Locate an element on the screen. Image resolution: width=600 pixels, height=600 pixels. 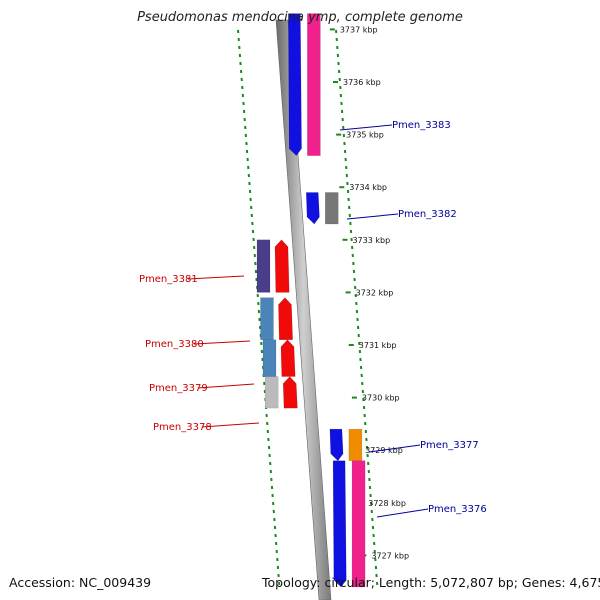
kbp-tick-label: 3733 kbp is located at coordinates (371, 240).